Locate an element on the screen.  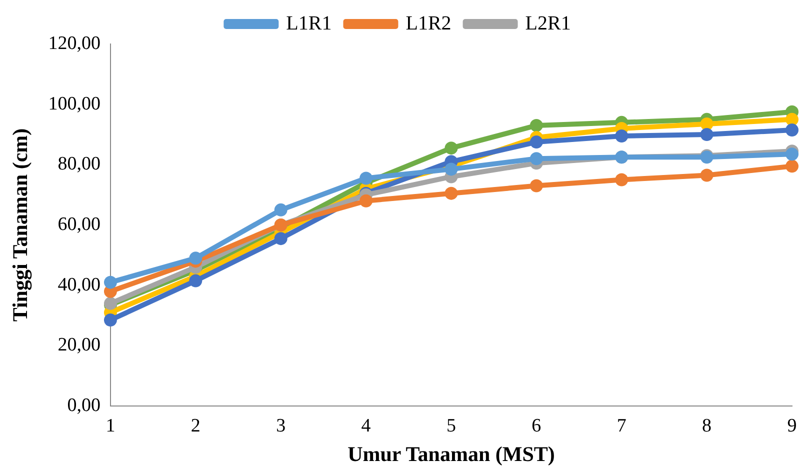
x-tick-label: 9 is located at coordinates (792, 425).